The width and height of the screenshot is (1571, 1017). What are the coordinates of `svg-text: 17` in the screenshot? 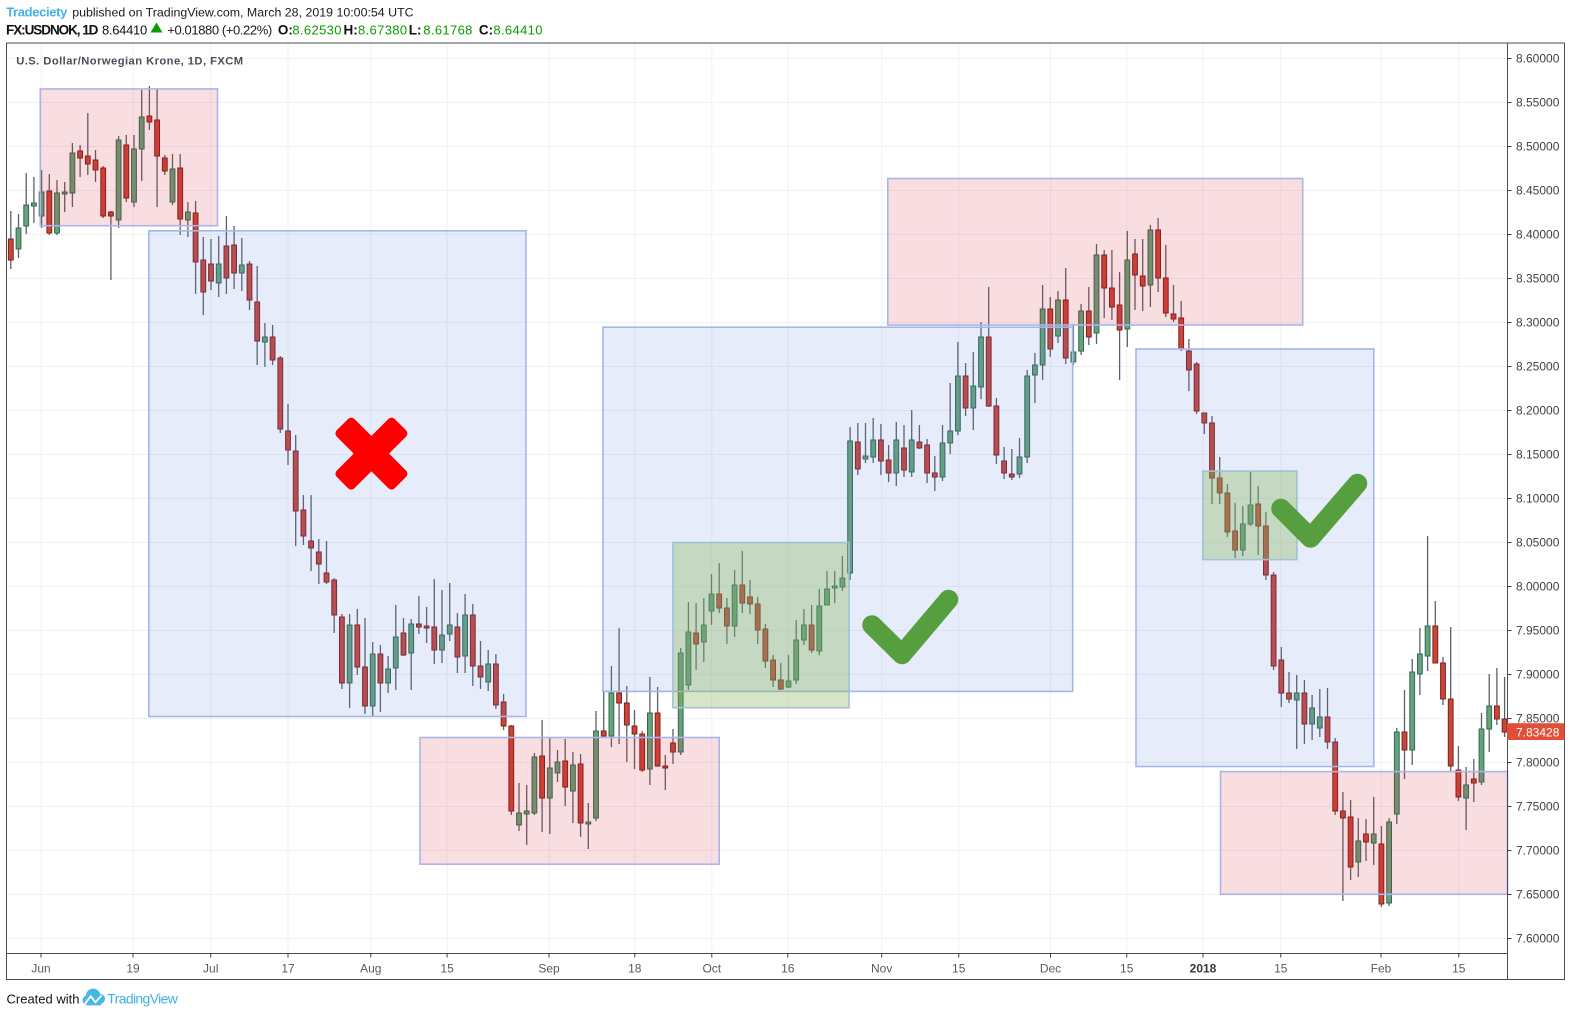 It's located at (288, 969).